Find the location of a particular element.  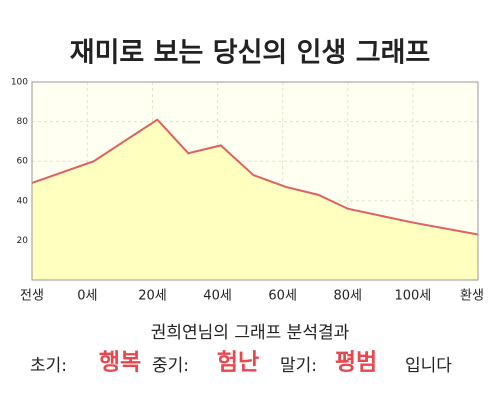

x-tick-label: 40세 is located at coordinates (217, 296).